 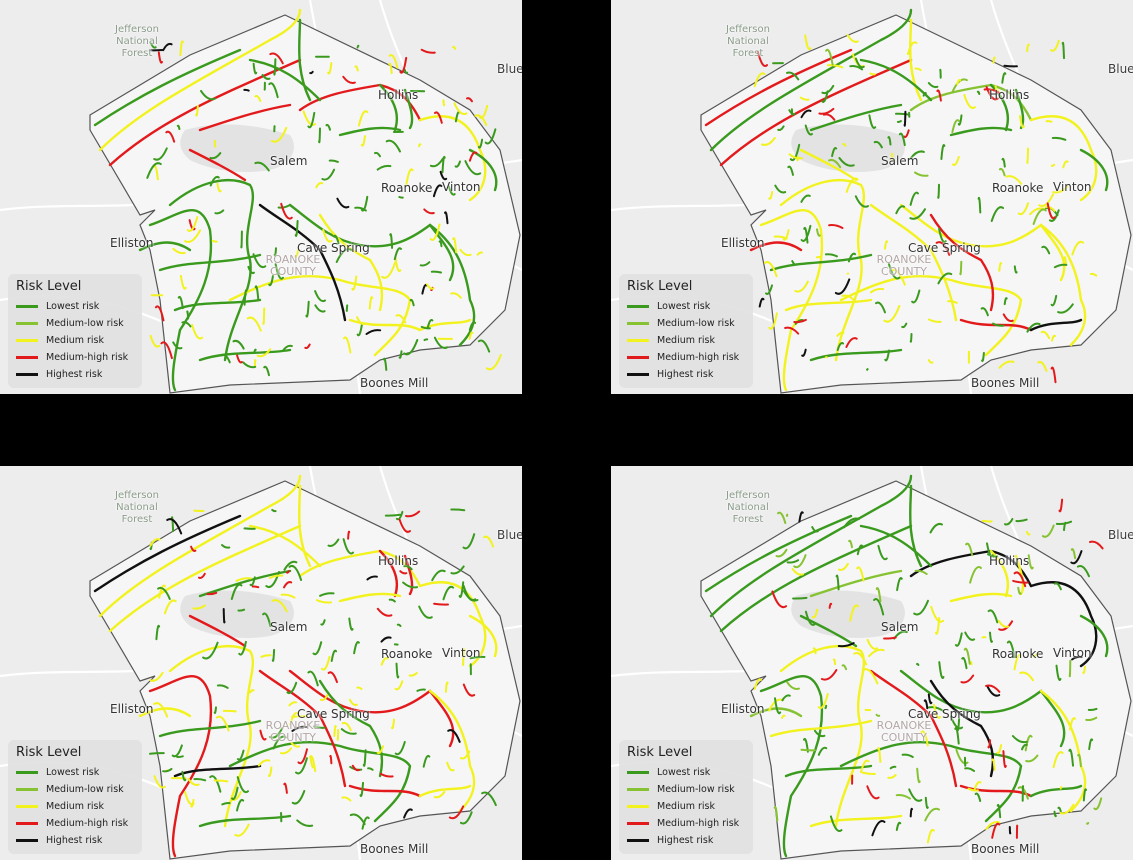 What do you see at coordinates (748, 41) in the screenshot?
I see `label-jefferson-national-forest: Jefferson National Forest` at bounding box center [748, 41].